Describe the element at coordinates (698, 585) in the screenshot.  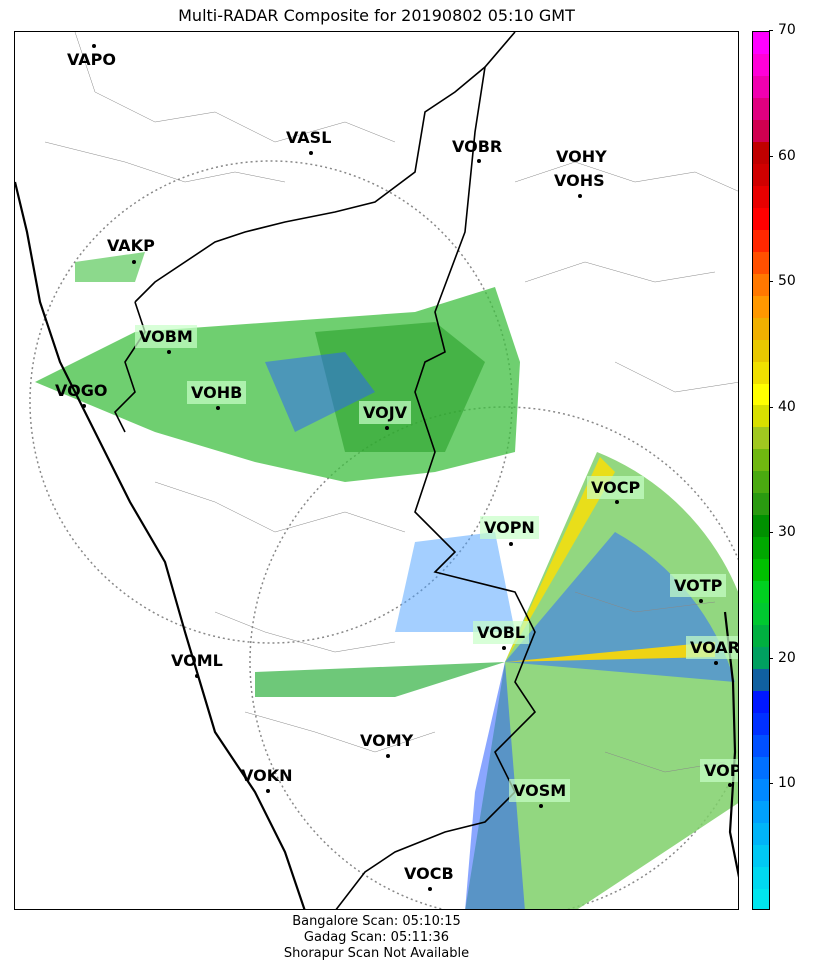
I see `station-votp: VOTP` at that location.